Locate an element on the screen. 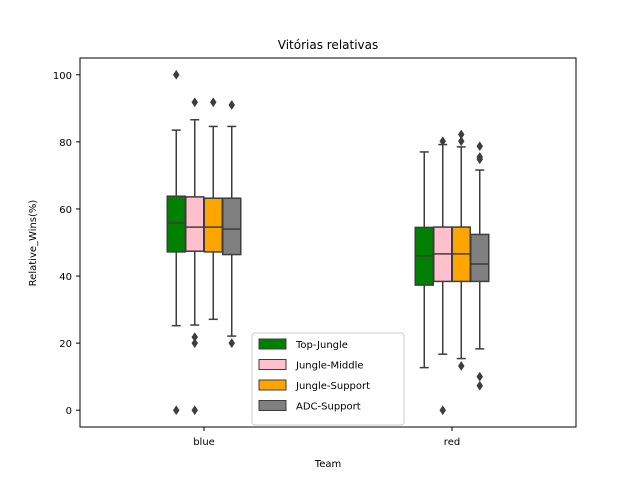  legend-label-jungle-support: Jungle-Support is located at coordinates (332, 386).